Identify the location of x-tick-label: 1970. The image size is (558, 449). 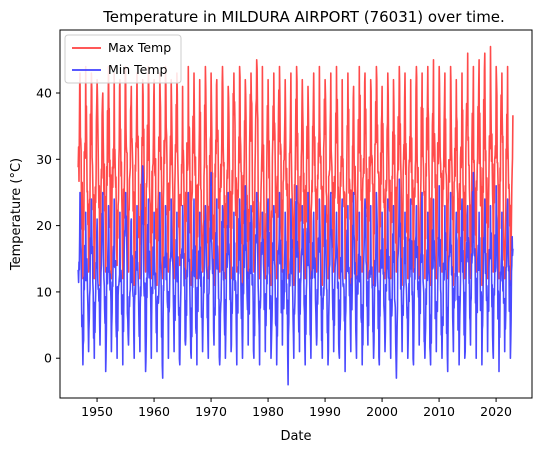
(211, 411).